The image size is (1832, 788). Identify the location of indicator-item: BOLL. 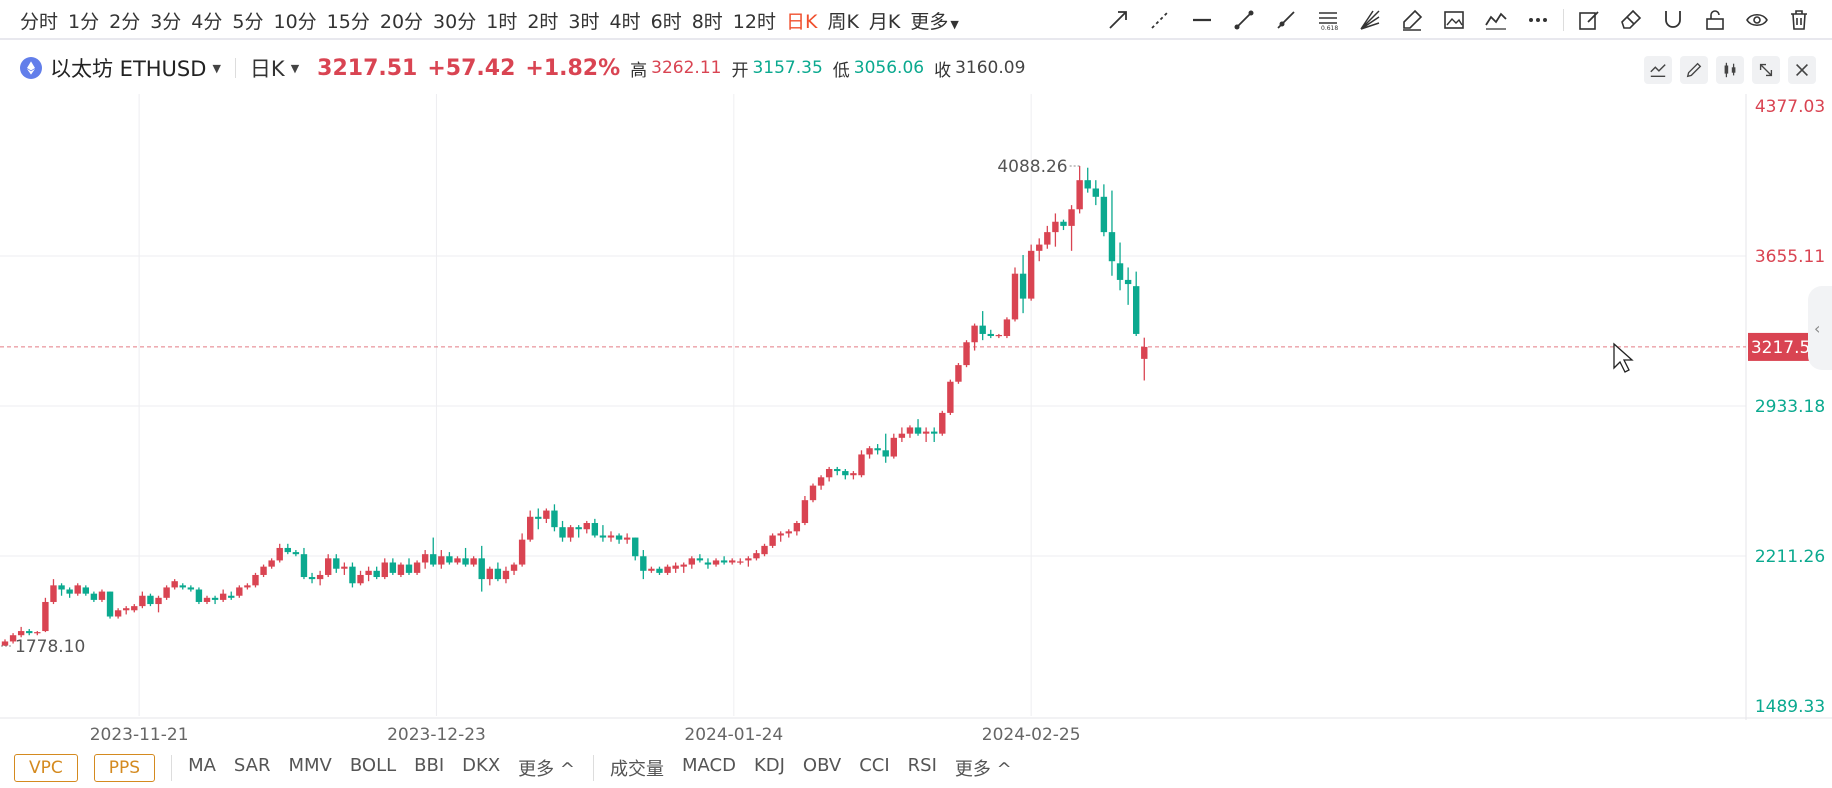
(373, 765).